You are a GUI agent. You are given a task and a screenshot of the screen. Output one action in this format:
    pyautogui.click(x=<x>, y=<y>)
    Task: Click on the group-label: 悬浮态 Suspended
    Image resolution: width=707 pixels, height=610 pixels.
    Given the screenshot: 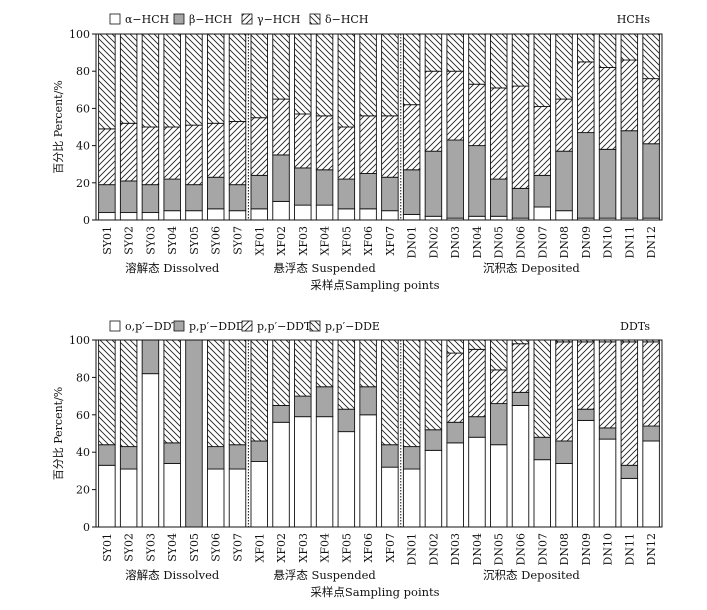 What is the action you would take?
    pyautogui.click(x=324, y=575)
    